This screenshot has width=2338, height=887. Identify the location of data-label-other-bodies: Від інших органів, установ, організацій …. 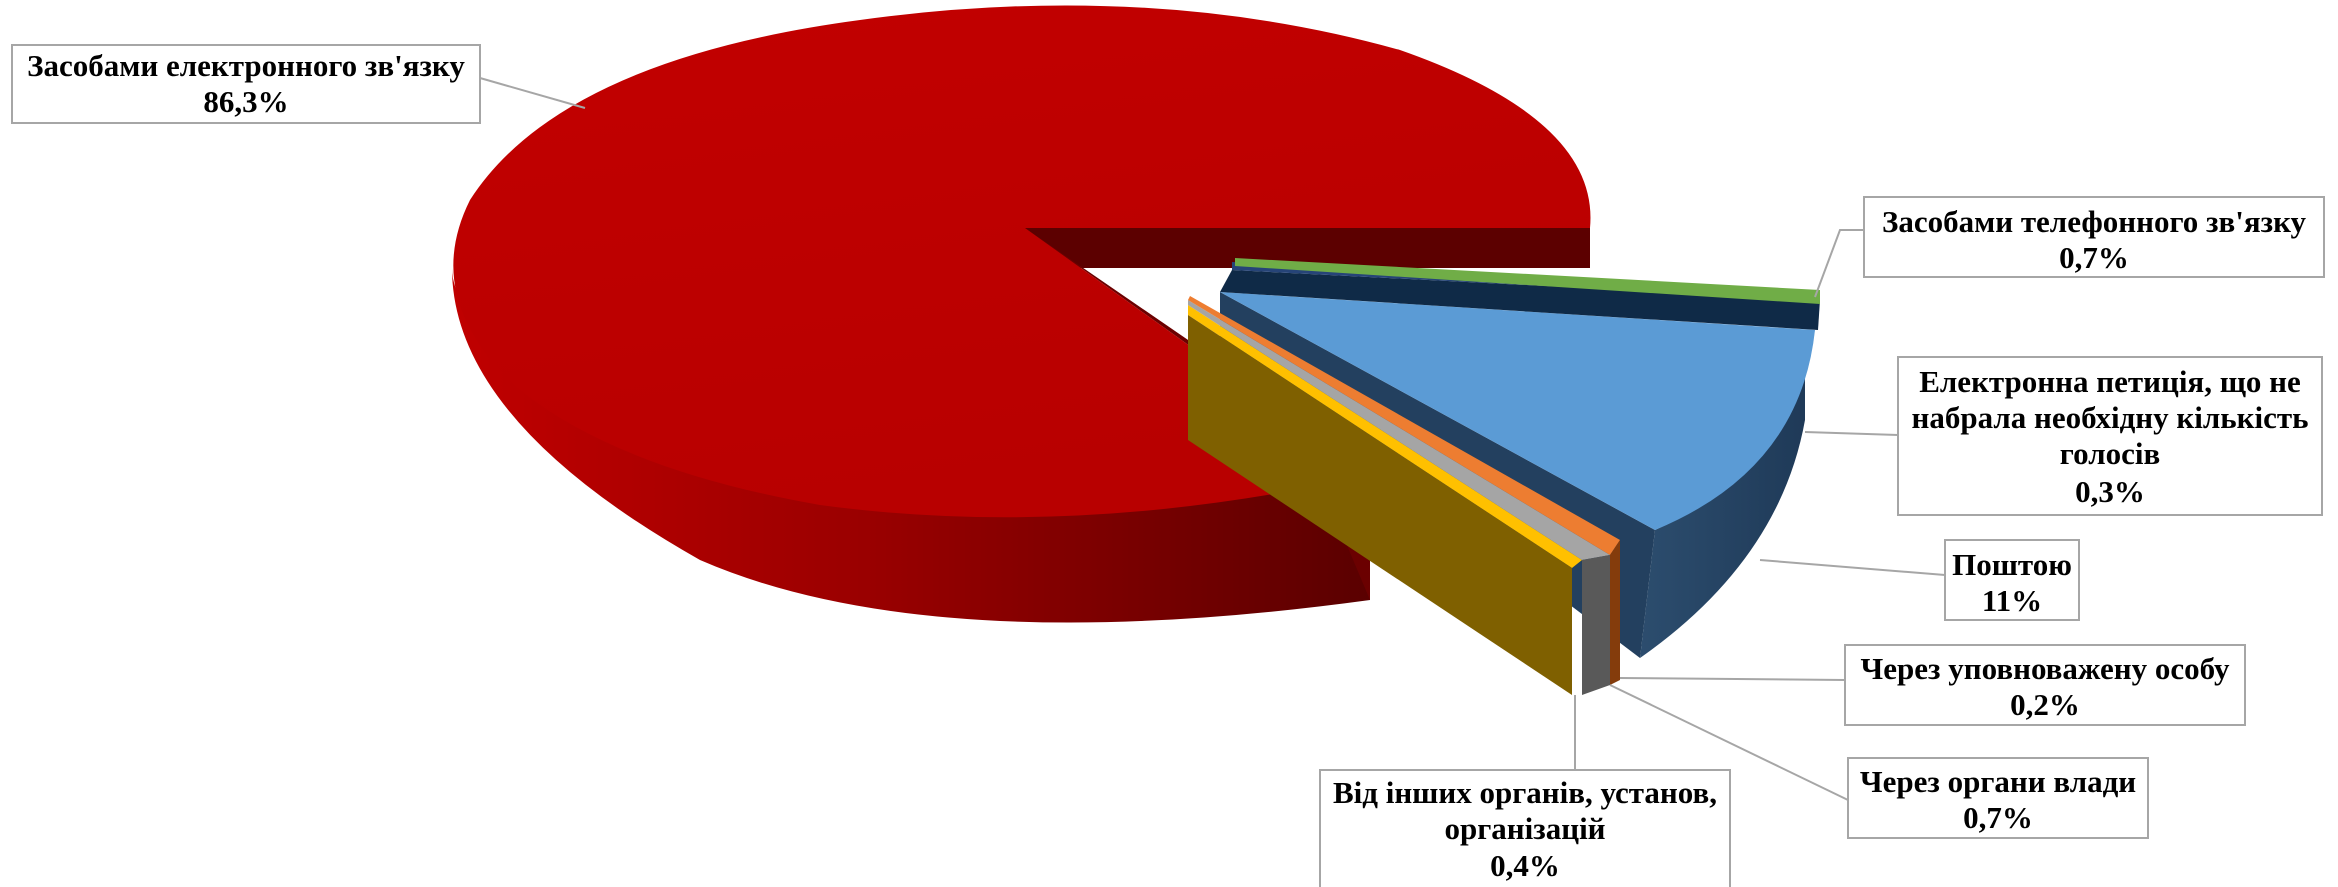
(1525, 828).